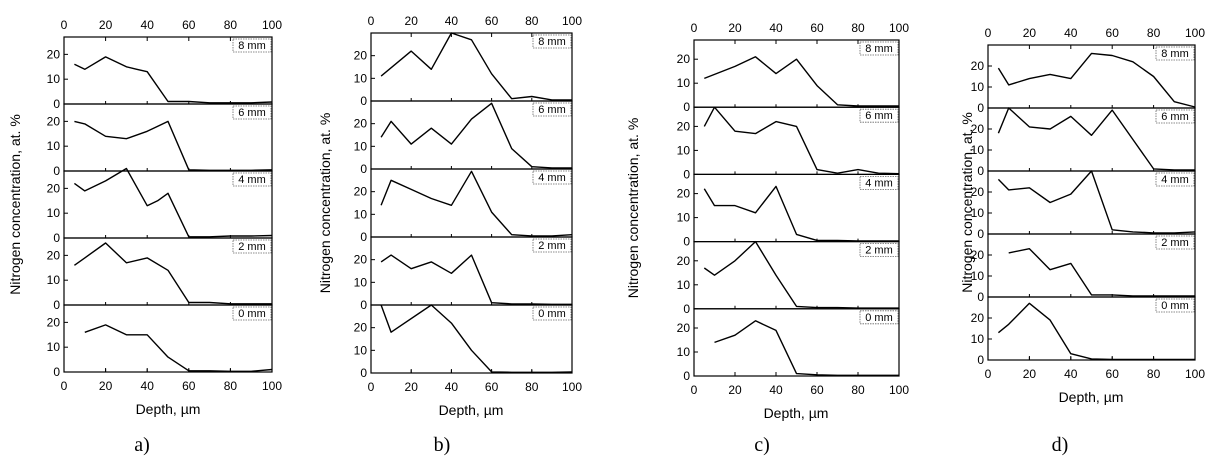  Describe the element at coordinates (463, 274) in the screenshot. I see `panel-2-mm: 0 10 20 2 mm` at that location.